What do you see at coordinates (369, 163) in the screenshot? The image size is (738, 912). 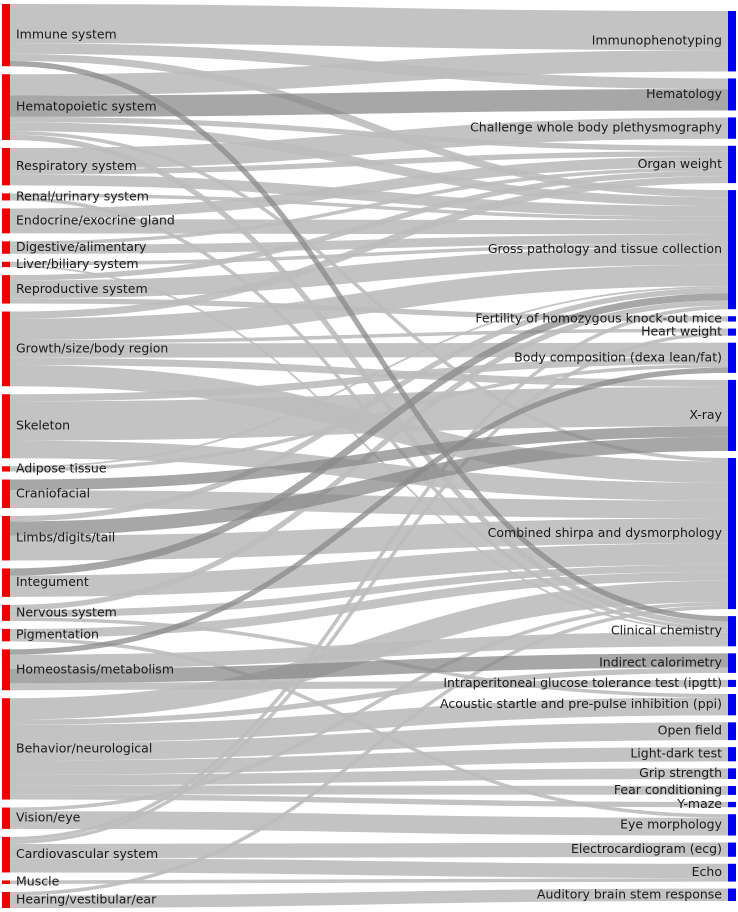 I see `link-respiratory-system-to-organ-weight` at bounding box center [369, 163].